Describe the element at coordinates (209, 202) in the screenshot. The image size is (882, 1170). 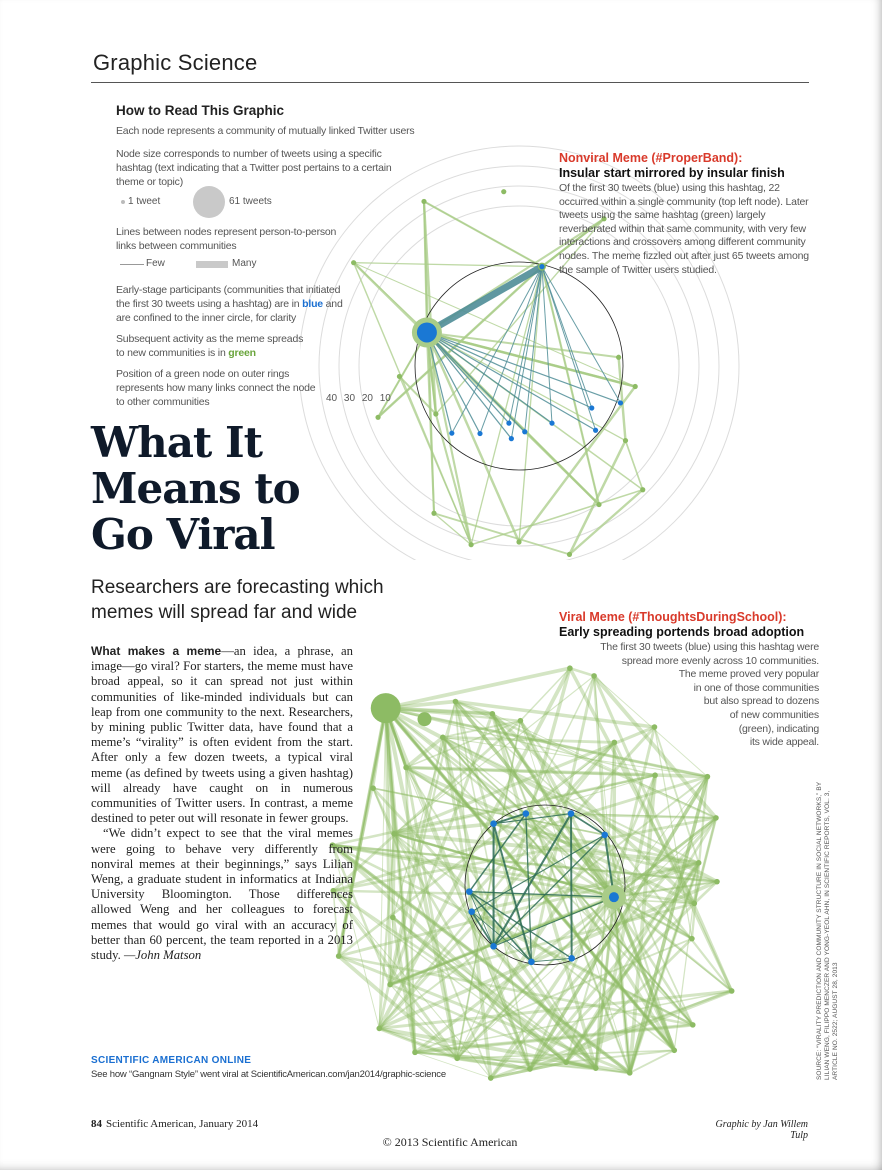
I see `big-node-swatch` at that location.